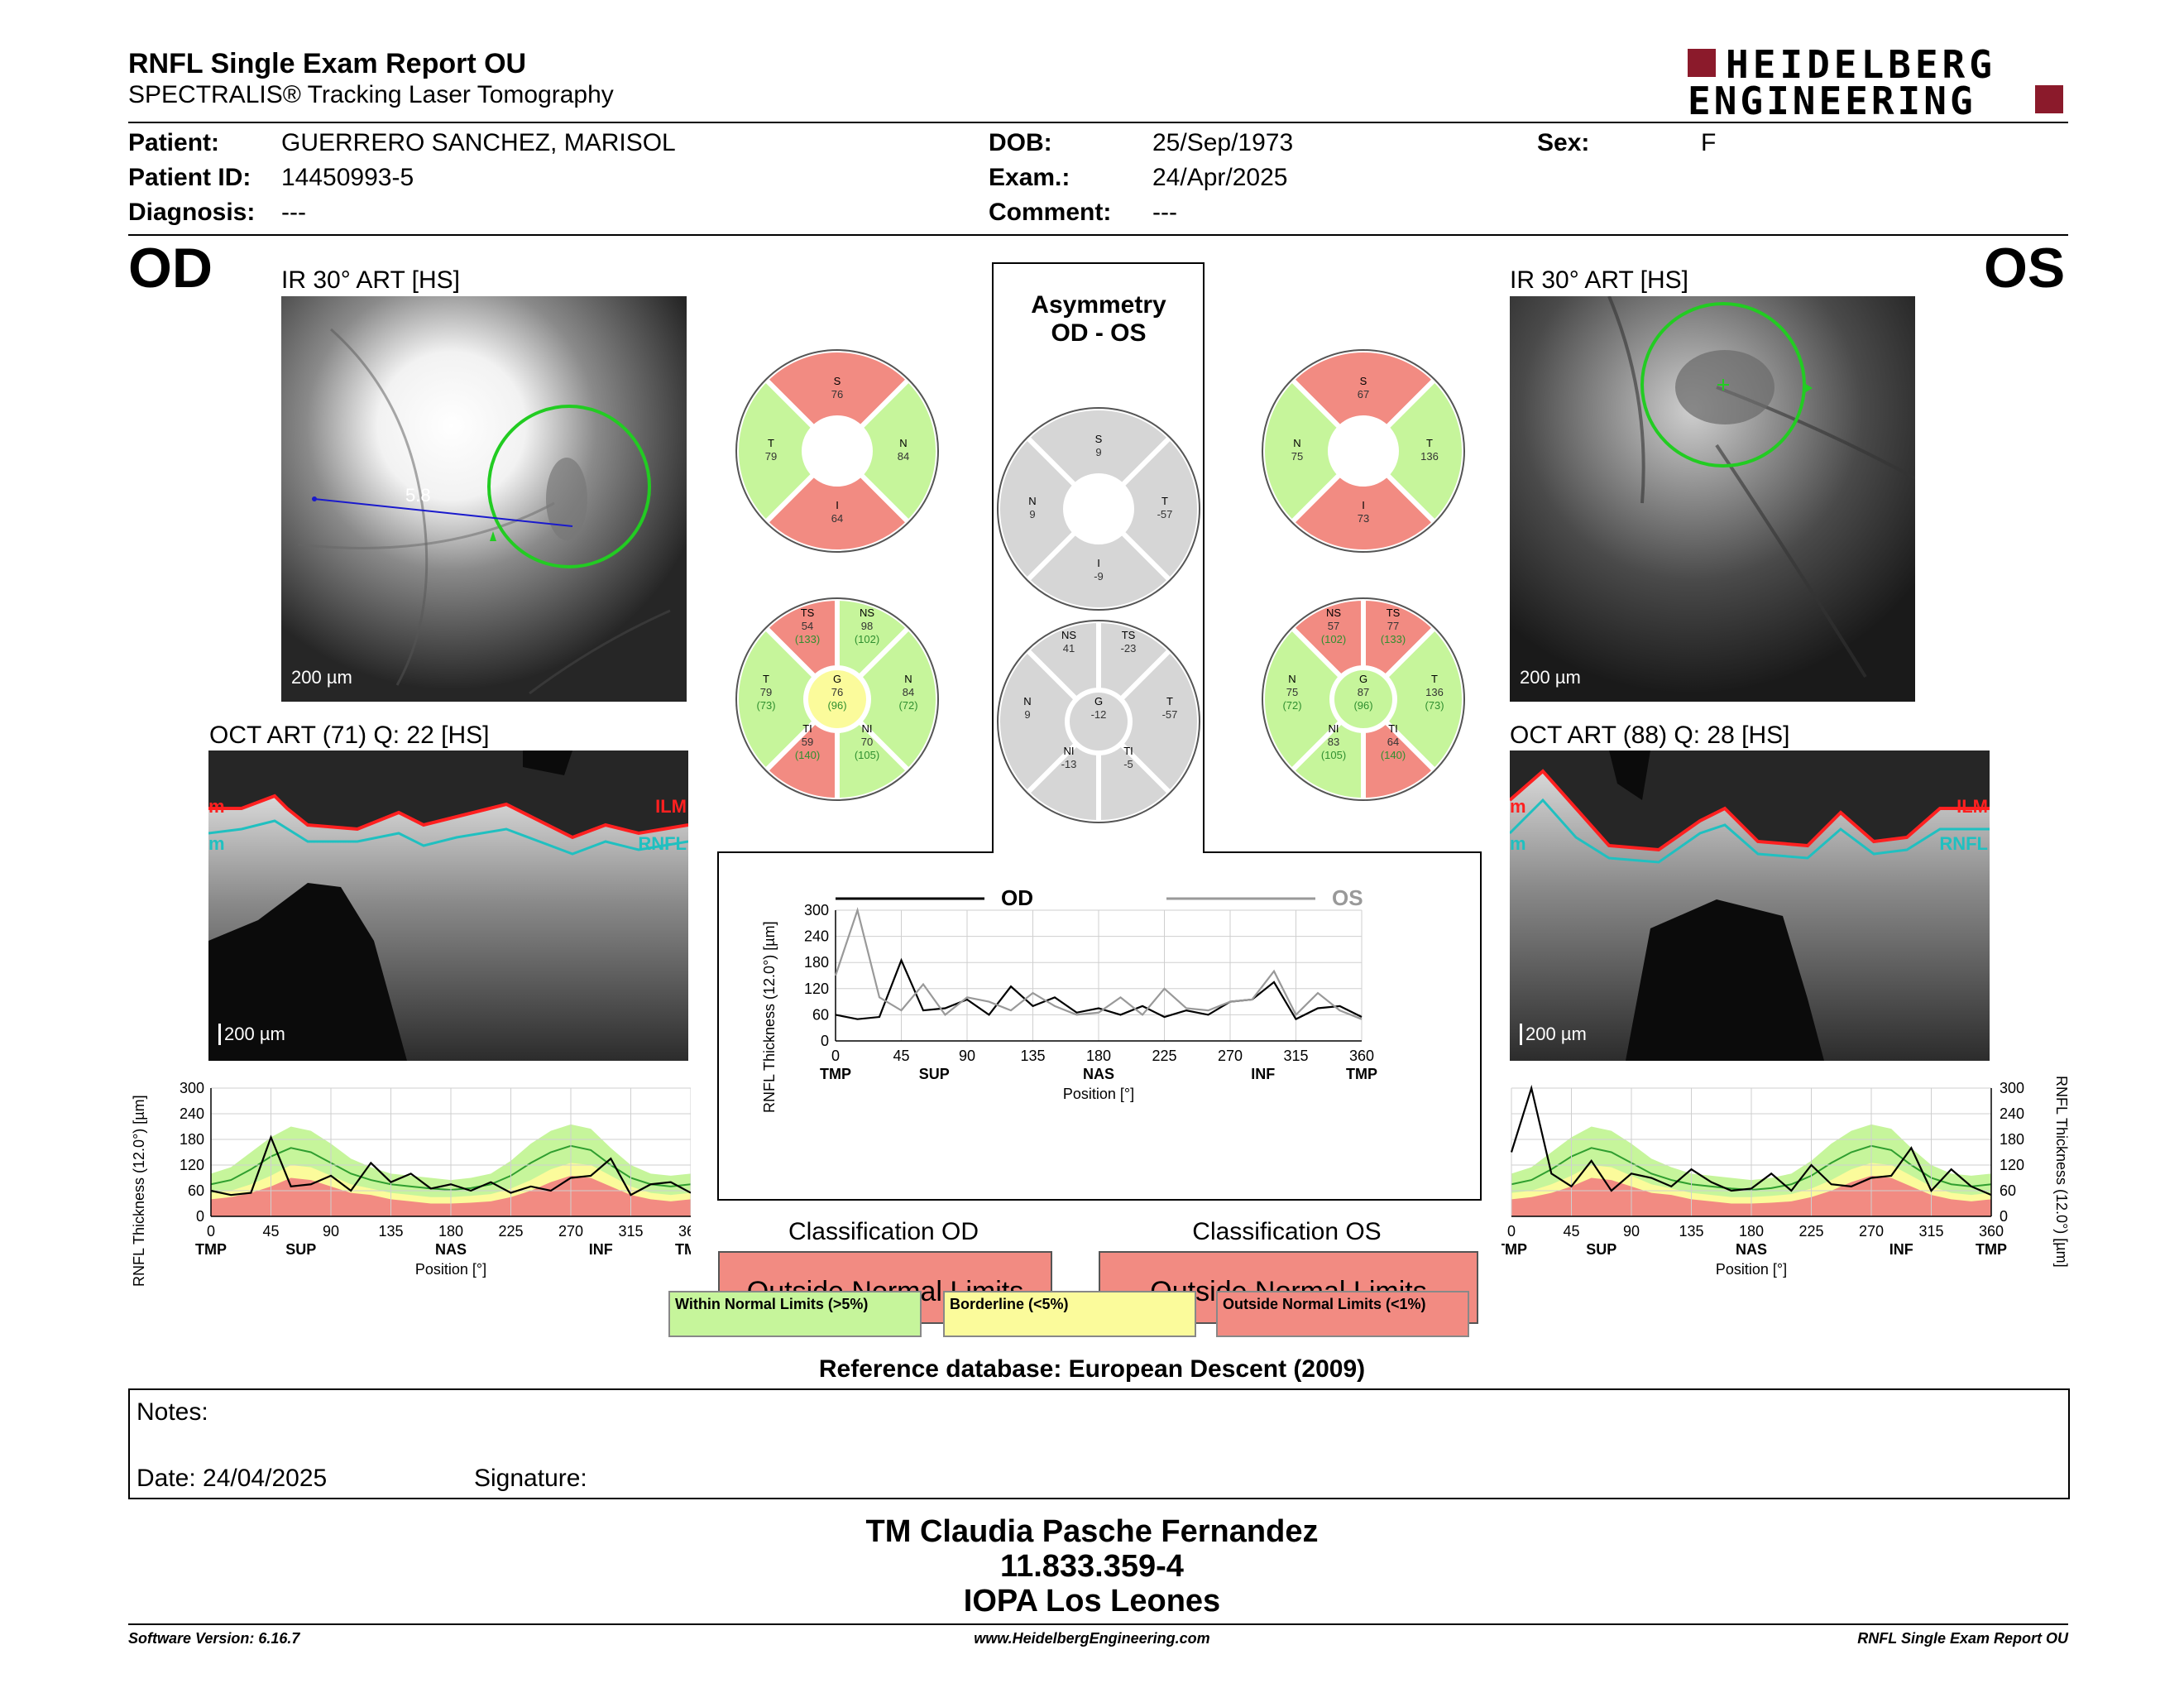 This screenshot has height=1688, width=2184. I want to click on oct-label-ilm-od: ILM, so click(671, 806).